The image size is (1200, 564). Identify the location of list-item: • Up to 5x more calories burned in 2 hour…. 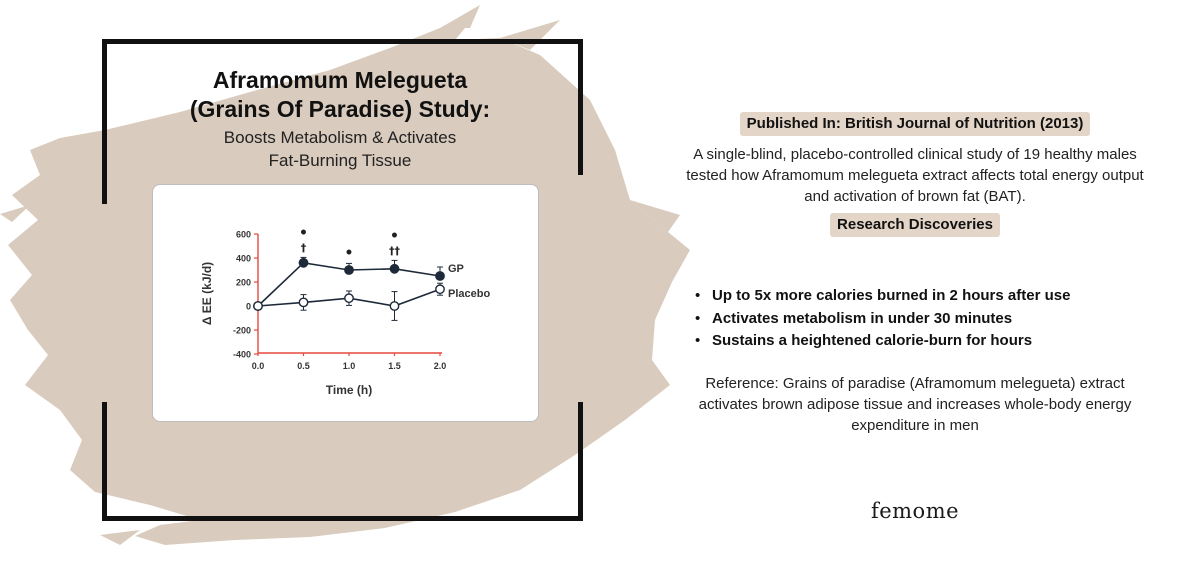
(925, 296).